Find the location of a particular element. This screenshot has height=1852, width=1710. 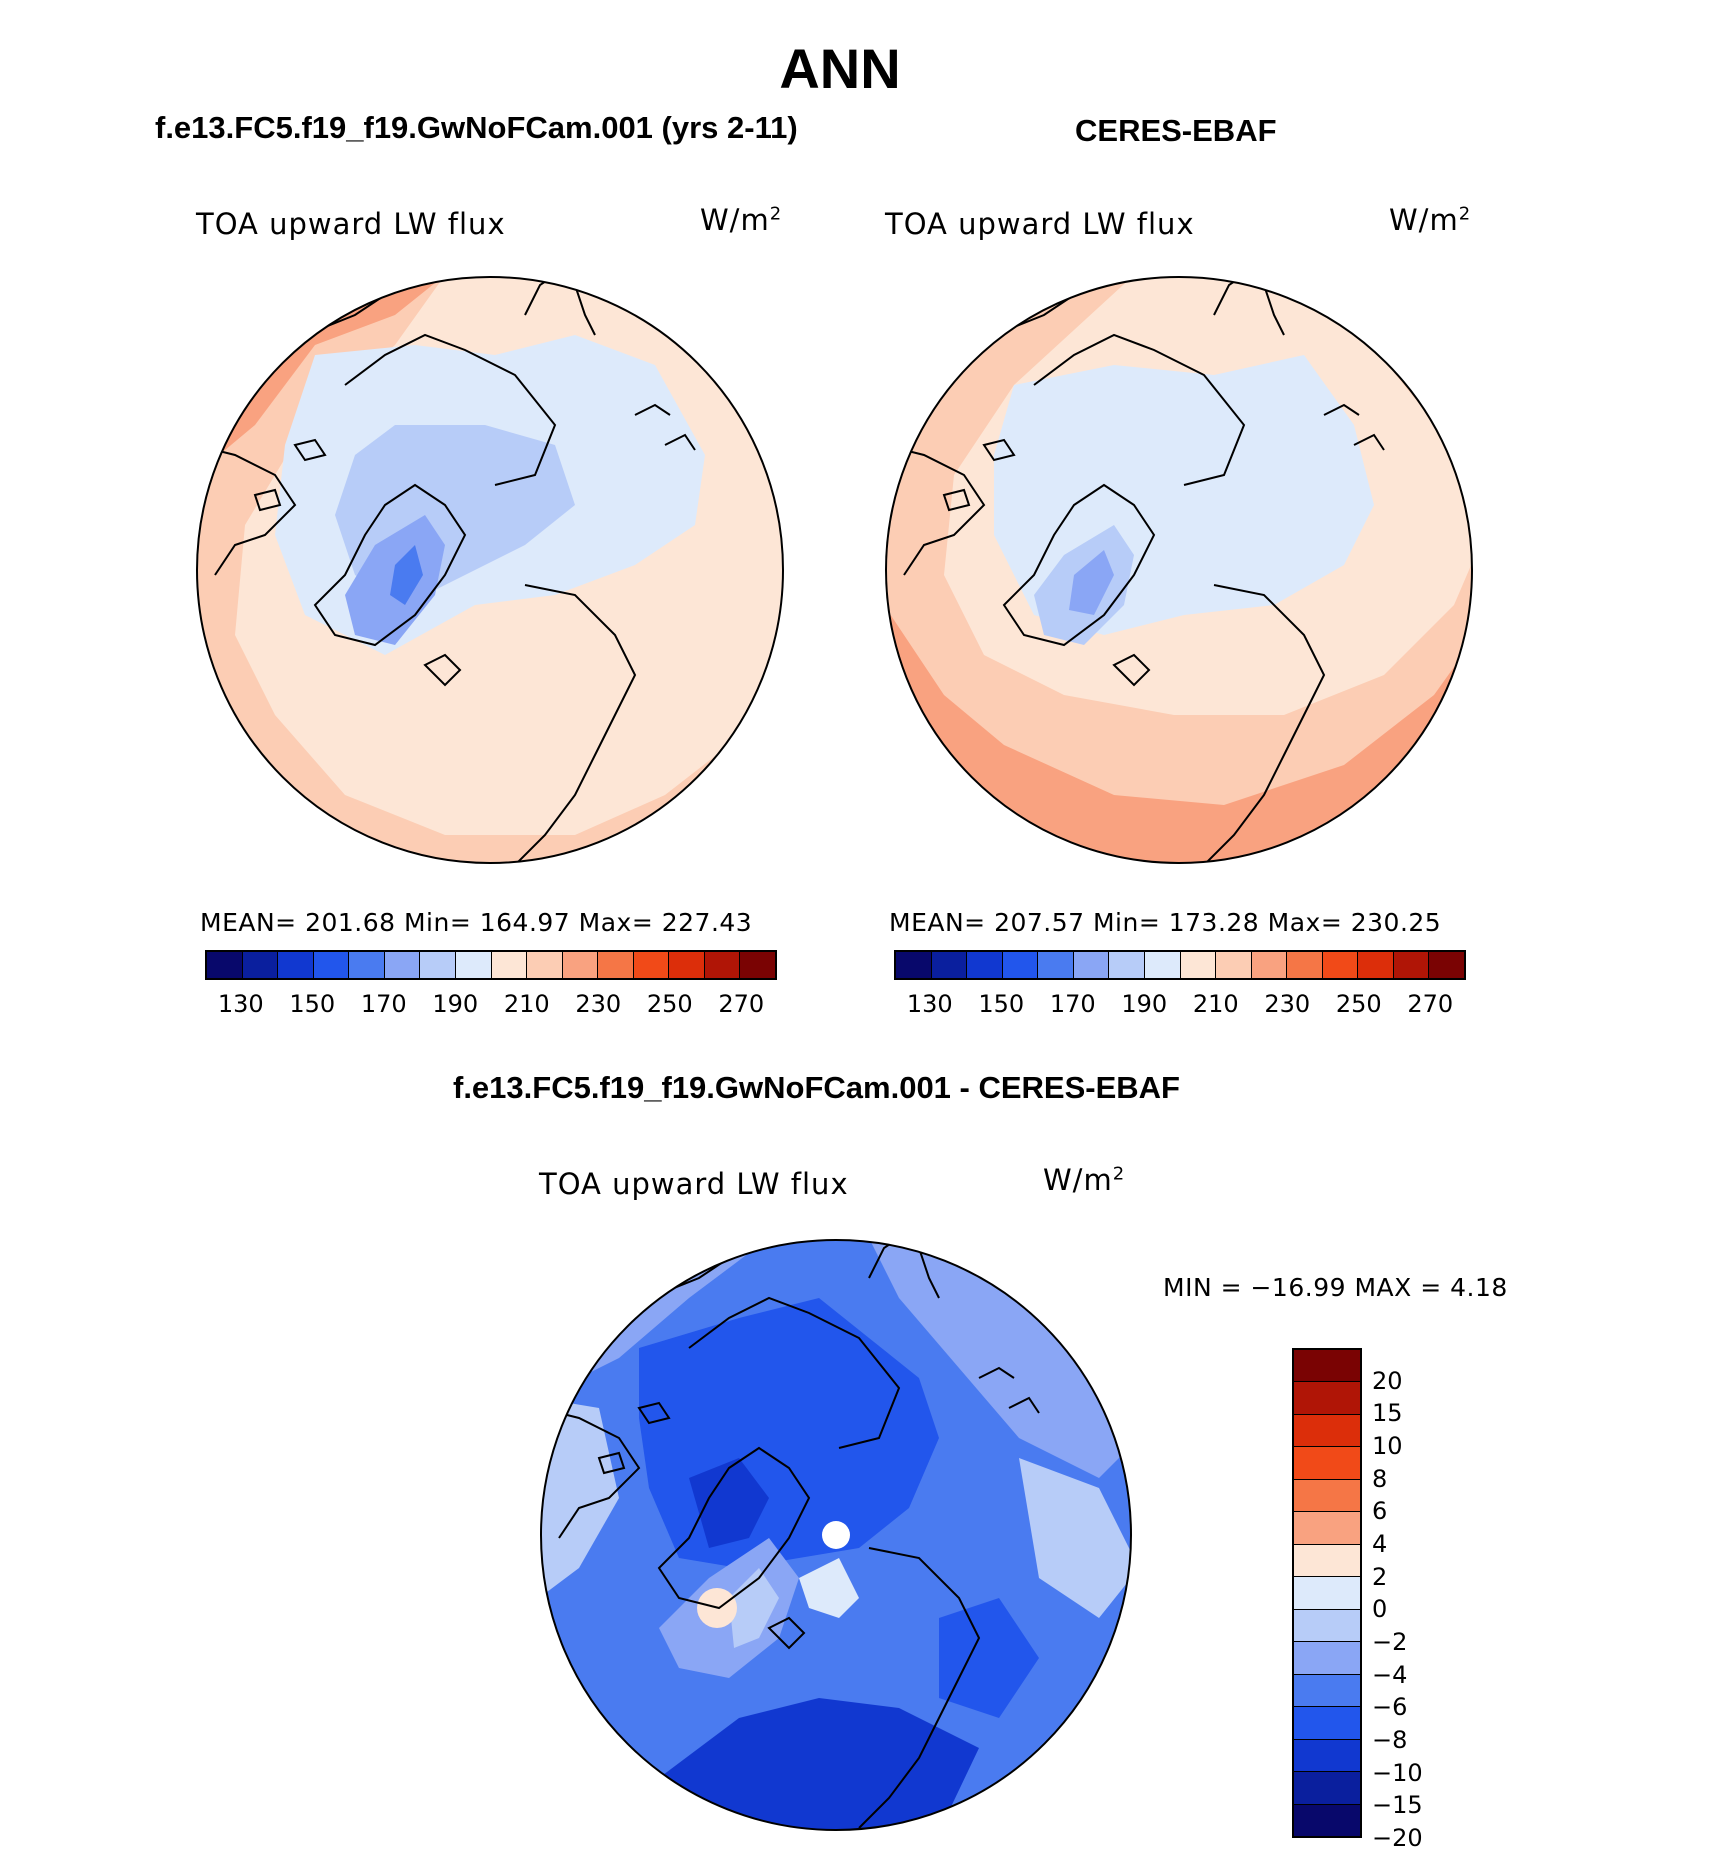

test-colorbar-swatches is located at coordinates (491, 965).